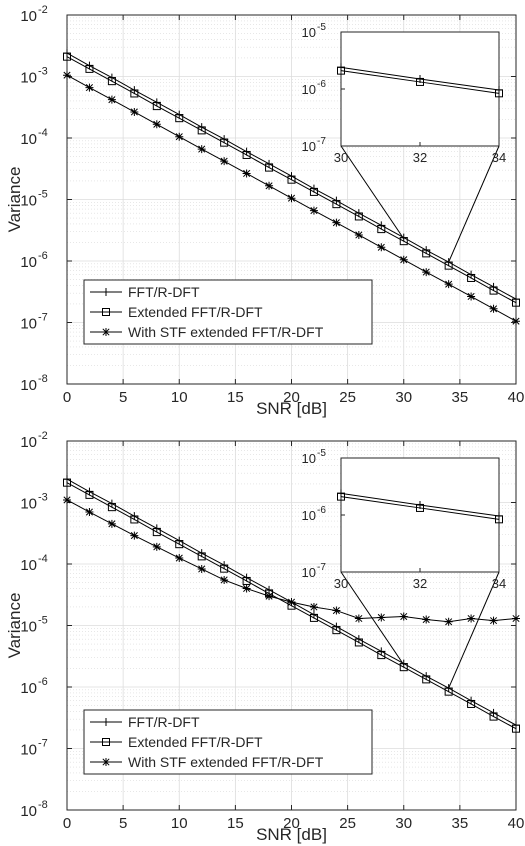  Describe the element at coordinates (235, 823) in the screenshot. I see `x-tick-label: 15` at that location.